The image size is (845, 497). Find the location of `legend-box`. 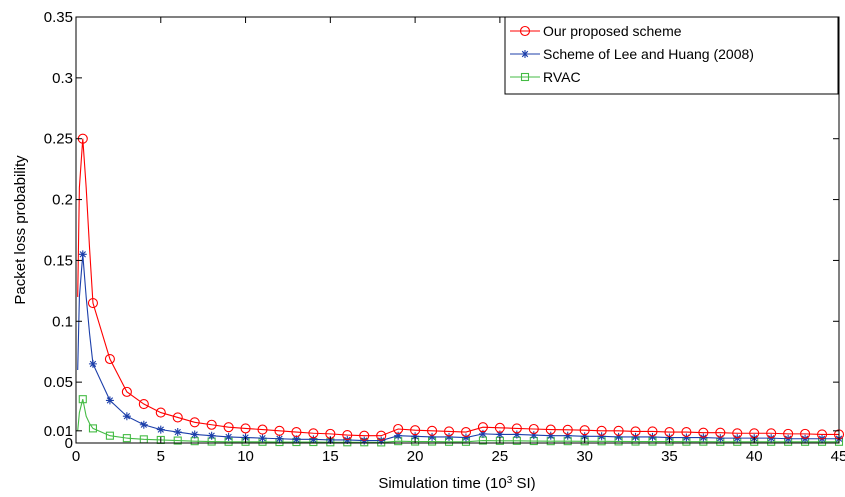

legend-box is located at coordinates (671, 55).